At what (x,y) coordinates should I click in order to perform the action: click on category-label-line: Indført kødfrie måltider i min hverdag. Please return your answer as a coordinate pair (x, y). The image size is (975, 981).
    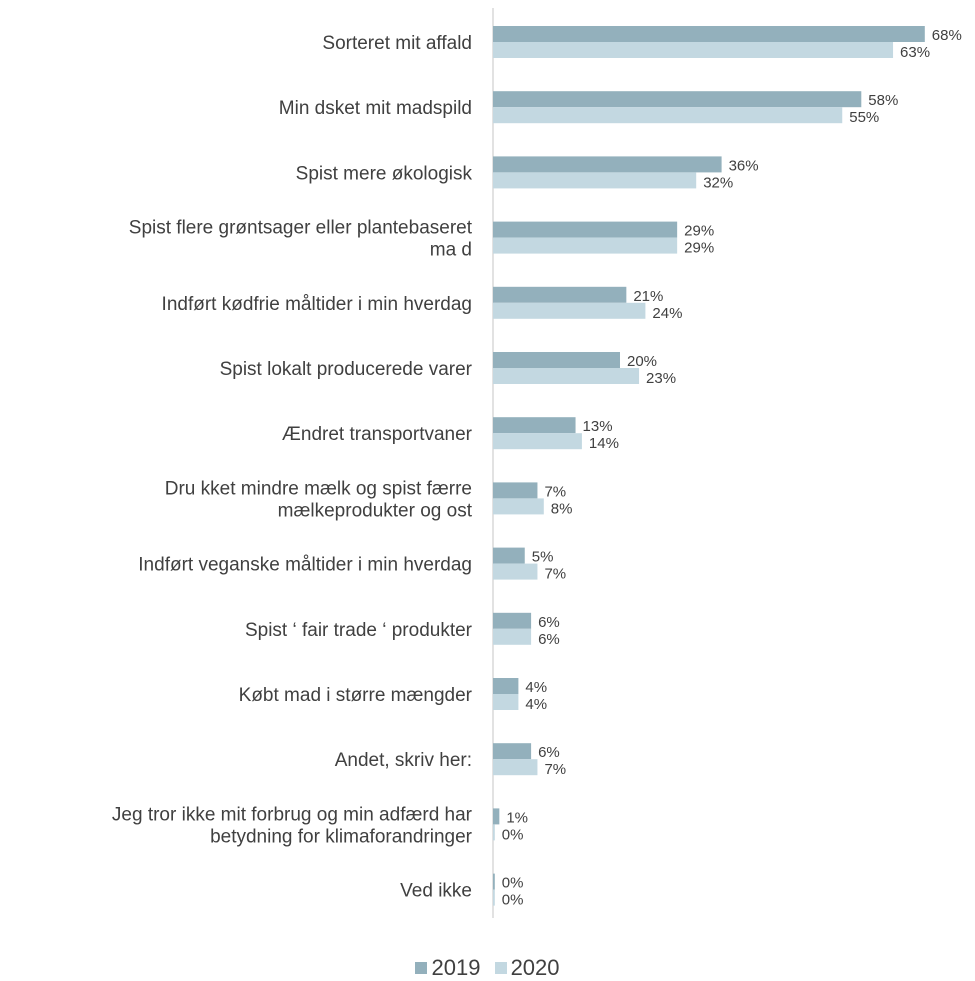
    Looking at the image, I should click on (317, 304).